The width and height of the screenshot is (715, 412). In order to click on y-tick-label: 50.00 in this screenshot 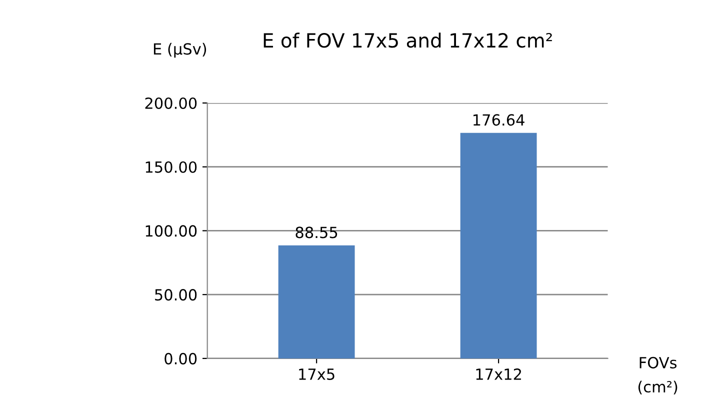, I will do `click(176, 295)`.